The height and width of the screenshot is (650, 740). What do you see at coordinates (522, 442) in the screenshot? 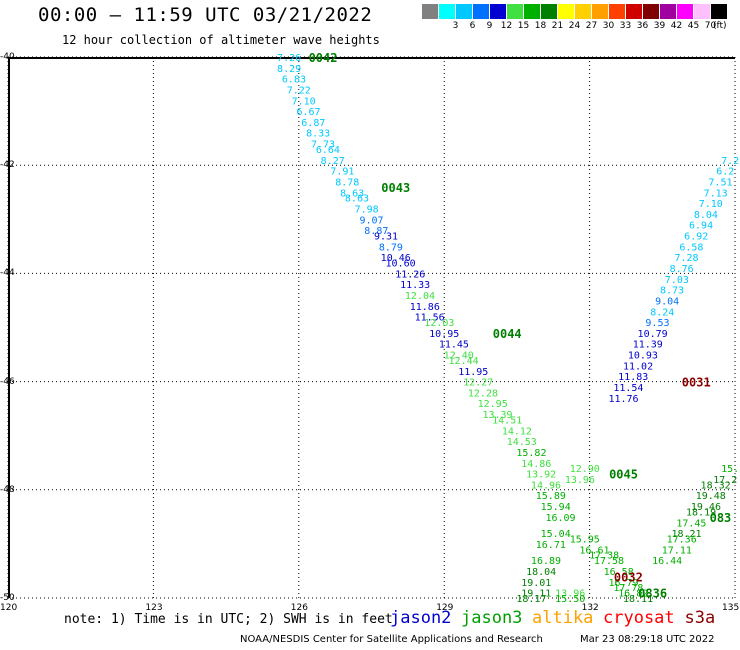
I see `wave-height-reading: 14.53` at bounding box center [522, 442].